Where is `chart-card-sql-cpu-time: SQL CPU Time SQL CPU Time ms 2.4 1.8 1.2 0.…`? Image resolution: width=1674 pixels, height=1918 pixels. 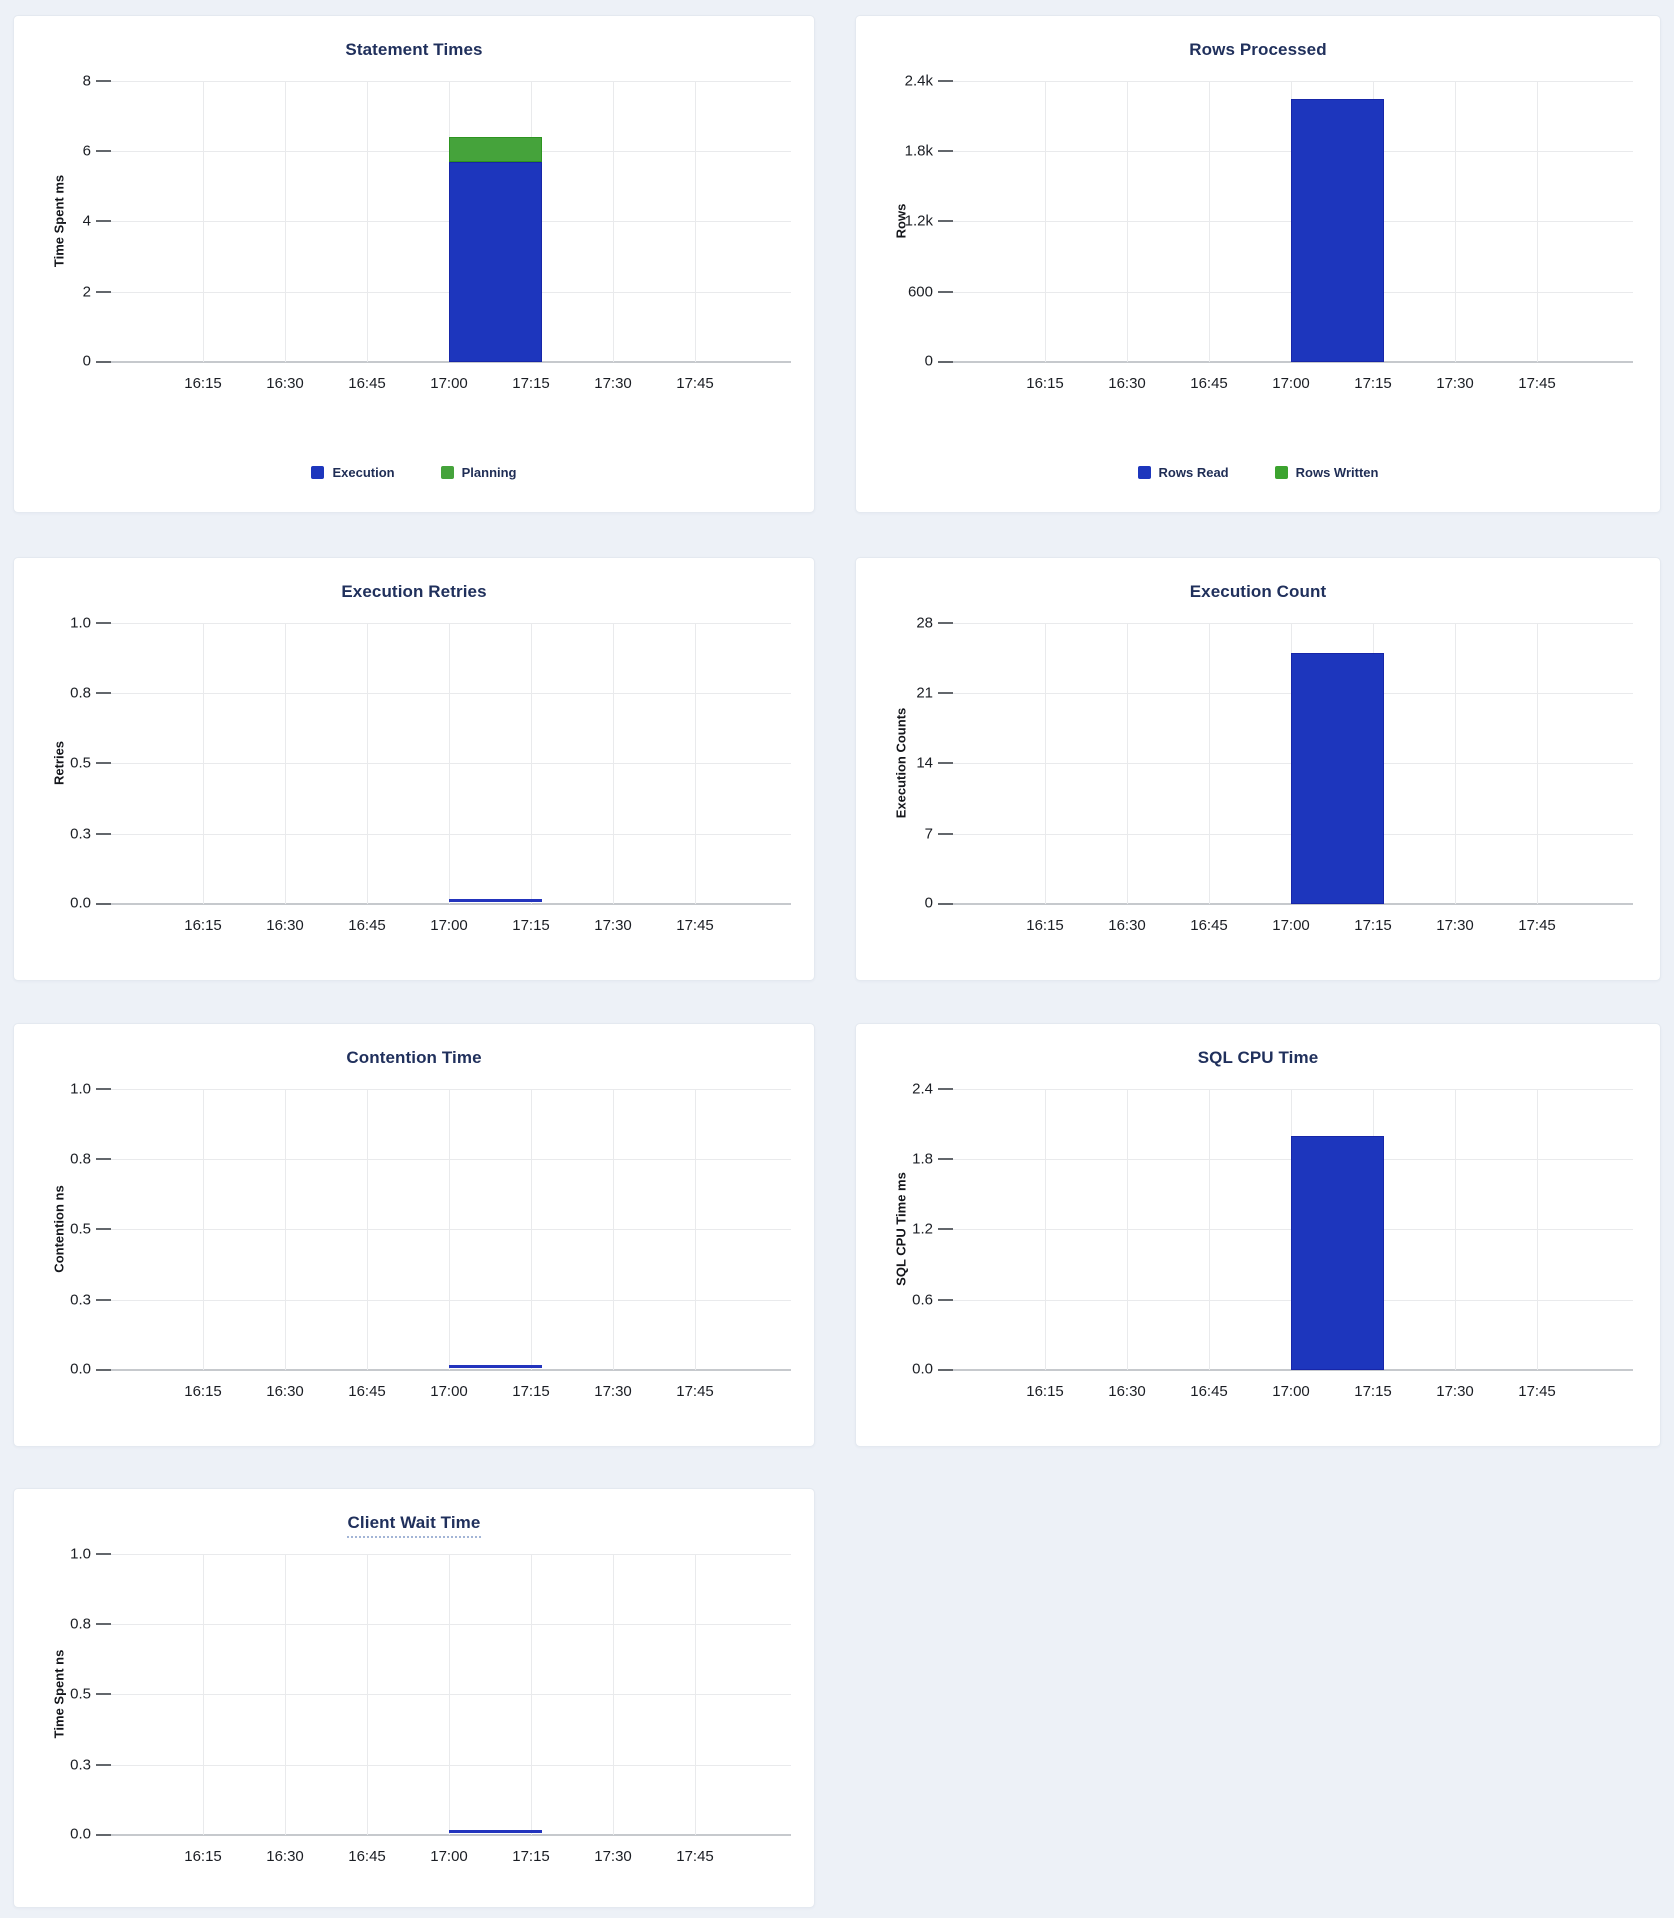
chart-card-sql-cpu-time: SQL CPU Time SQL CPU Time ms 2.4 1.8 1.2 0.… is located at coordinates (1258, 1235).